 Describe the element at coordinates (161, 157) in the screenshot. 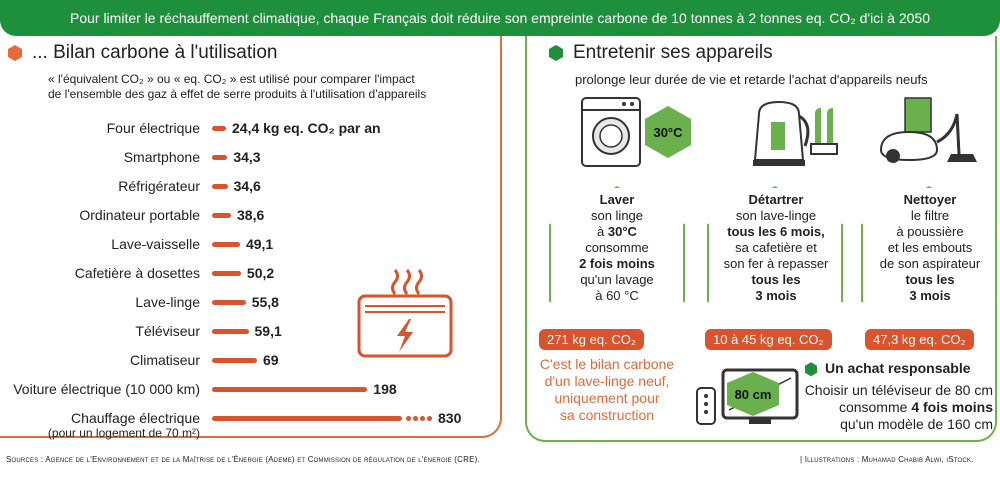

I see `bar-category-label: Smartphone` at that location.